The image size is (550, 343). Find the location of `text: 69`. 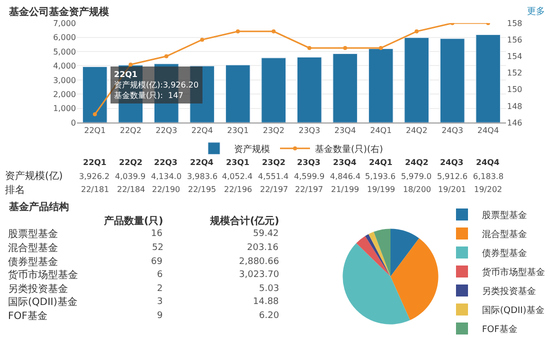

text: 69 is located at coordinates (157, 262).